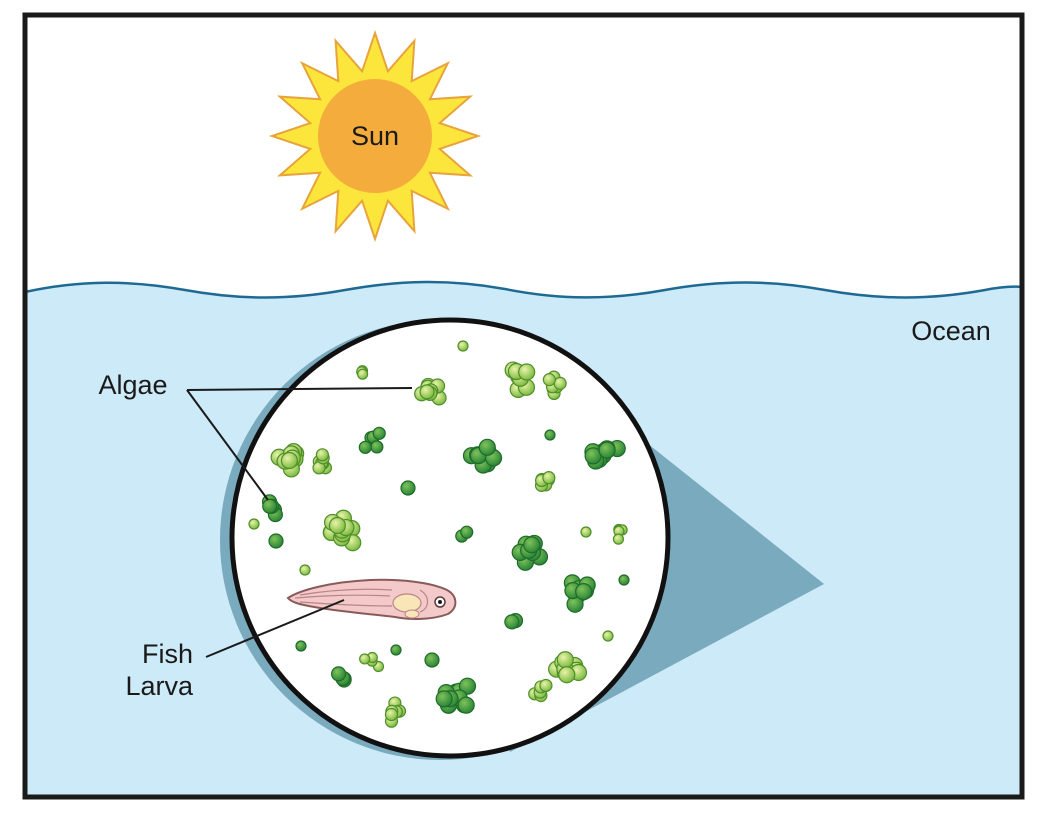 The width and height of the screenshot is (1045, 820). Describe the element at coordinates (167, 654) in the screenshot. I see `fish-larva-label-line1: Fish` at that location.